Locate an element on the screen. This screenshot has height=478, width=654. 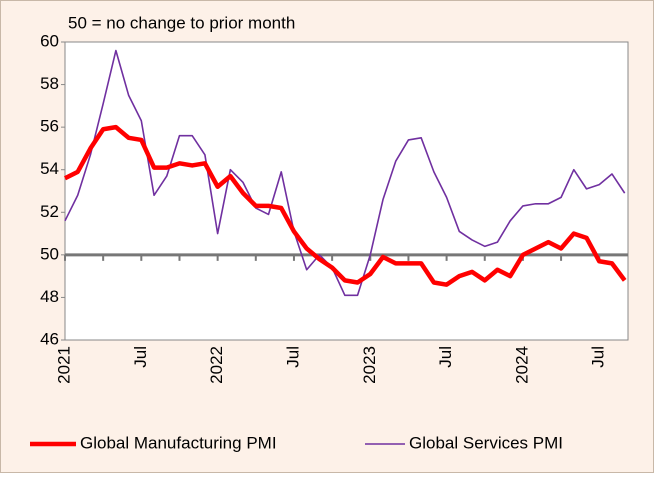
x-tick-label: 2023 is located at coordinates (369, 365).